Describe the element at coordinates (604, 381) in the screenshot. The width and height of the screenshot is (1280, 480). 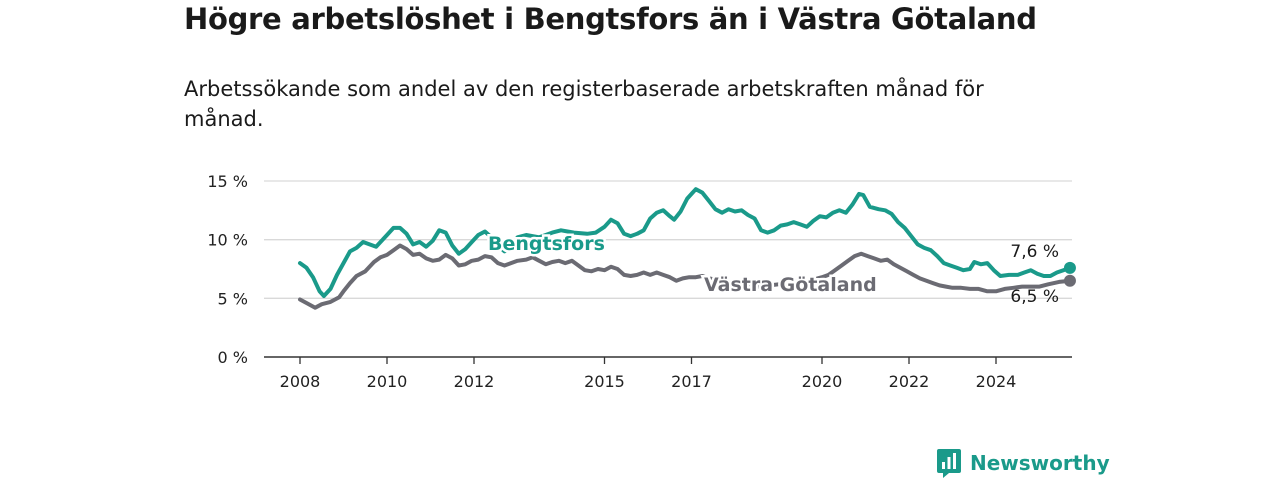
I see `x-tick-label: 2015` at that location.